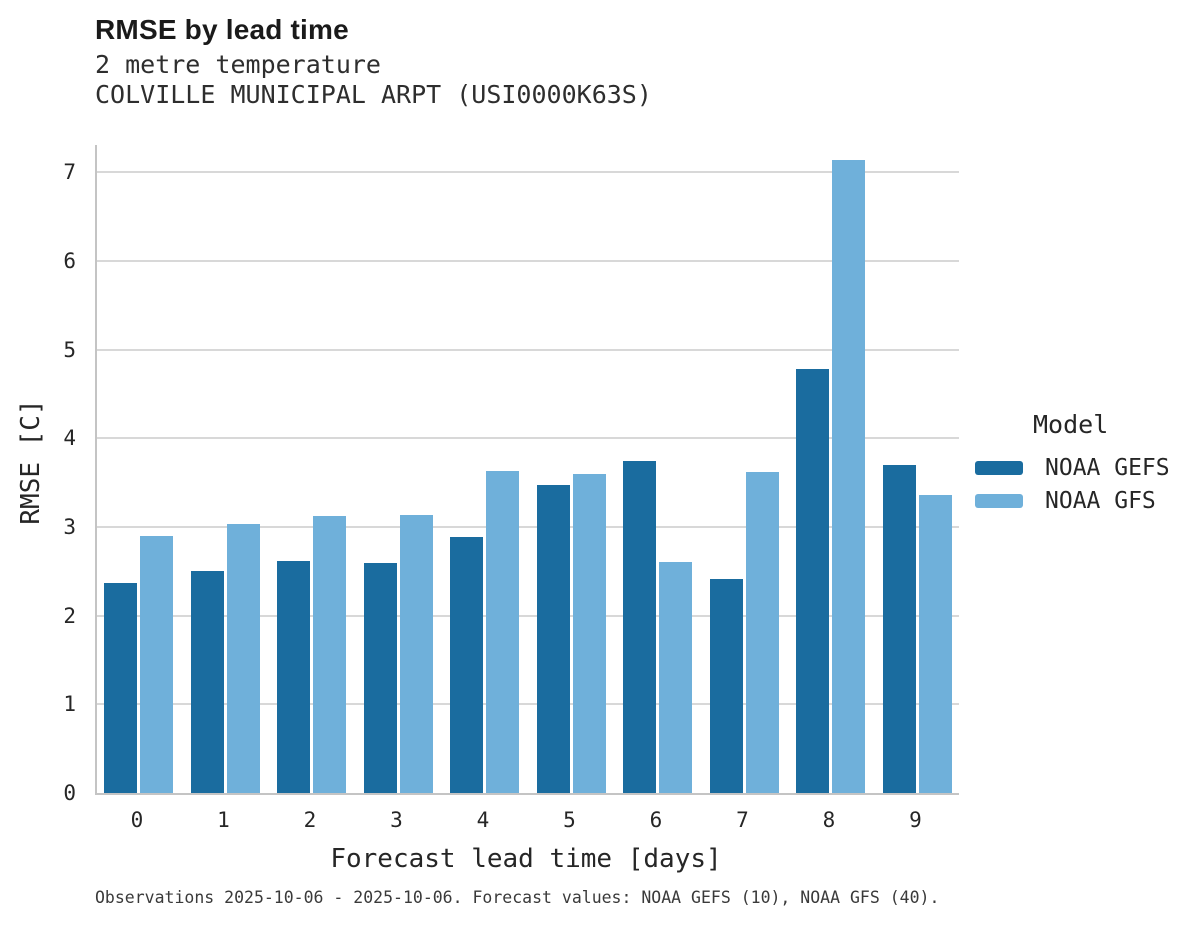  Describe the element at coordinates (742, 820) in the screenshot. I see `x-tick-label-7: 7` at that location.